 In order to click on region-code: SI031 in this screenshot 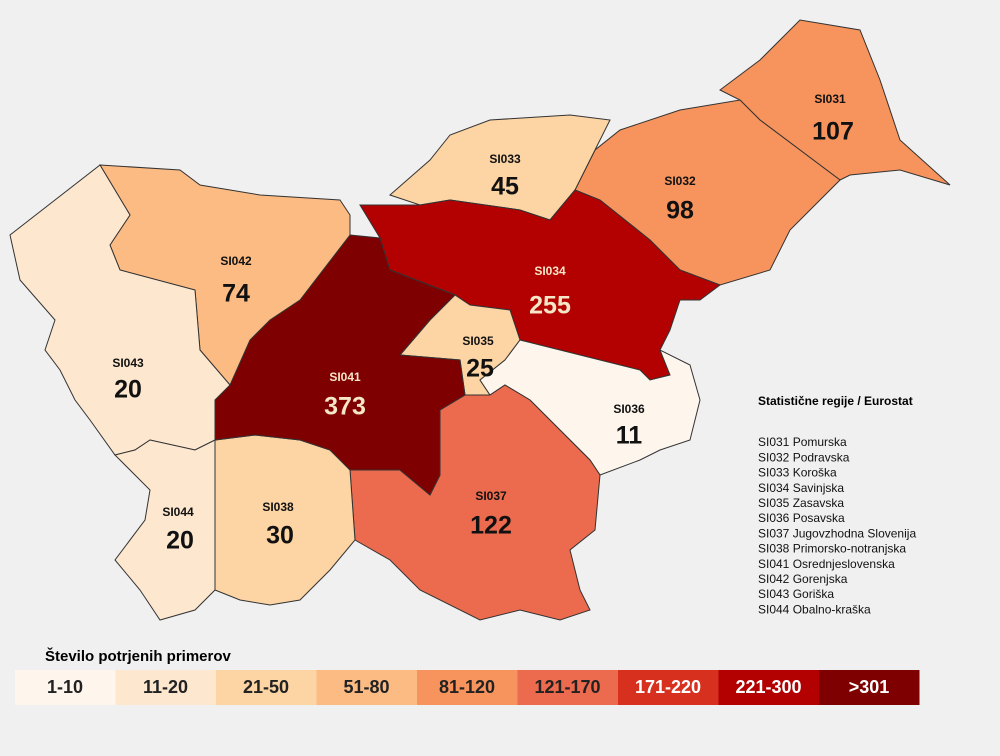, I will do `click(830, 99)`.